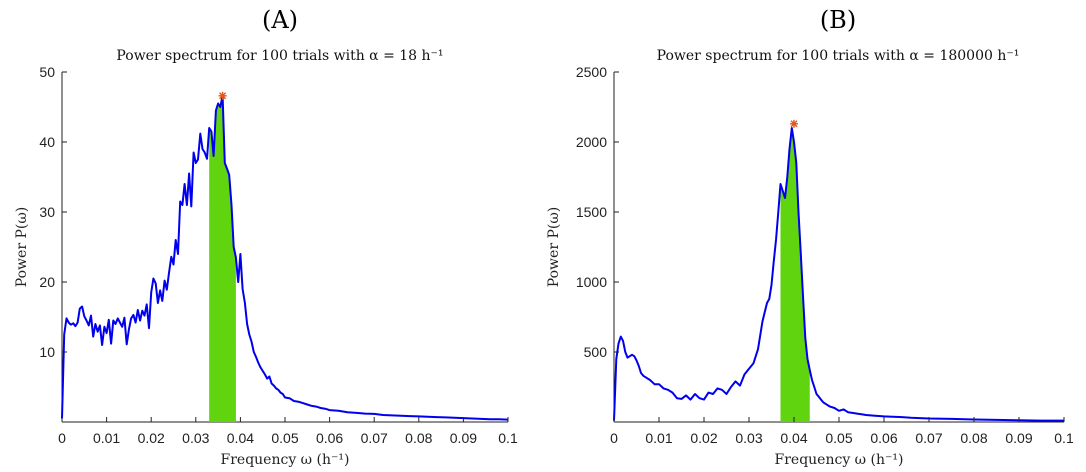 This screenshot has width=1086, height=472. What do you see at coordinates (47, 142) in the screenshot?
I see `y-tick-label: 40` at bounding box center [47, 142].